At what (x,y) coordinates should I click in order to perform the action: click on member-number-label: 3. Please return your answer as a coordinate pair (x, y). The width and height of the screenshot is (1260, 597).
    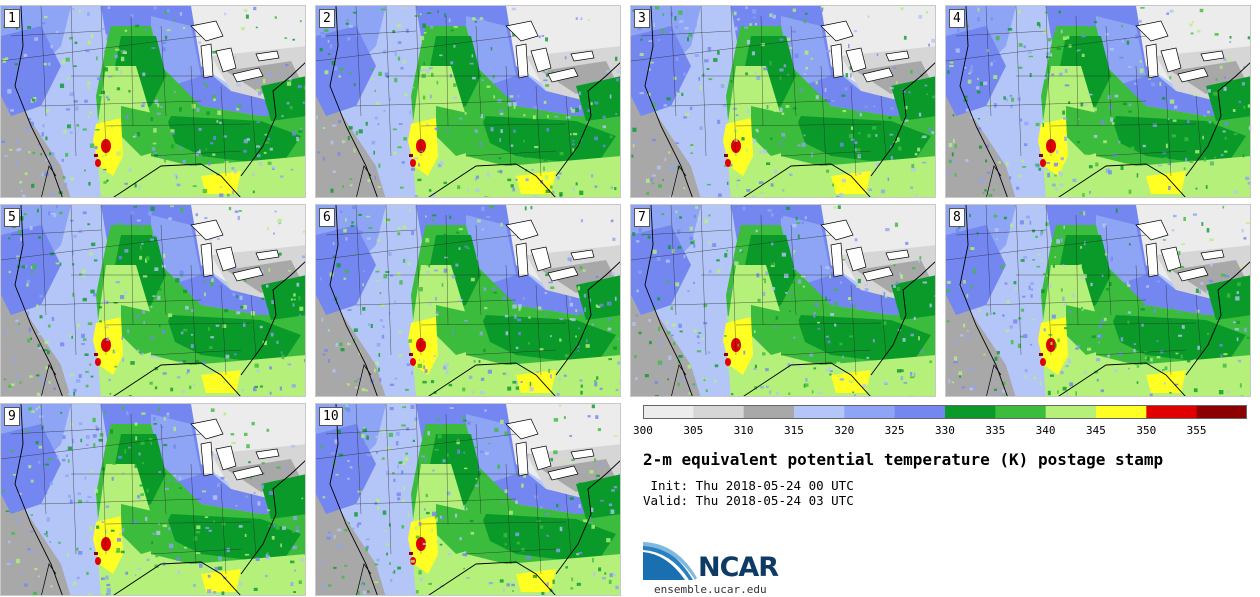
    Looking at the image, I should click on (642, 18).